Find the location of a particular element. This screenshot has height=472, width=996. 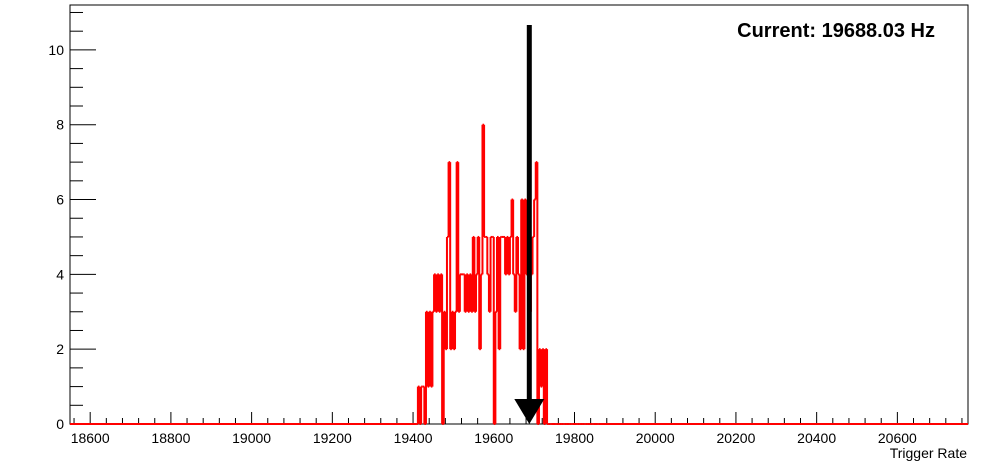

y-tick-label: 4 is located at coordinates (60, 274).